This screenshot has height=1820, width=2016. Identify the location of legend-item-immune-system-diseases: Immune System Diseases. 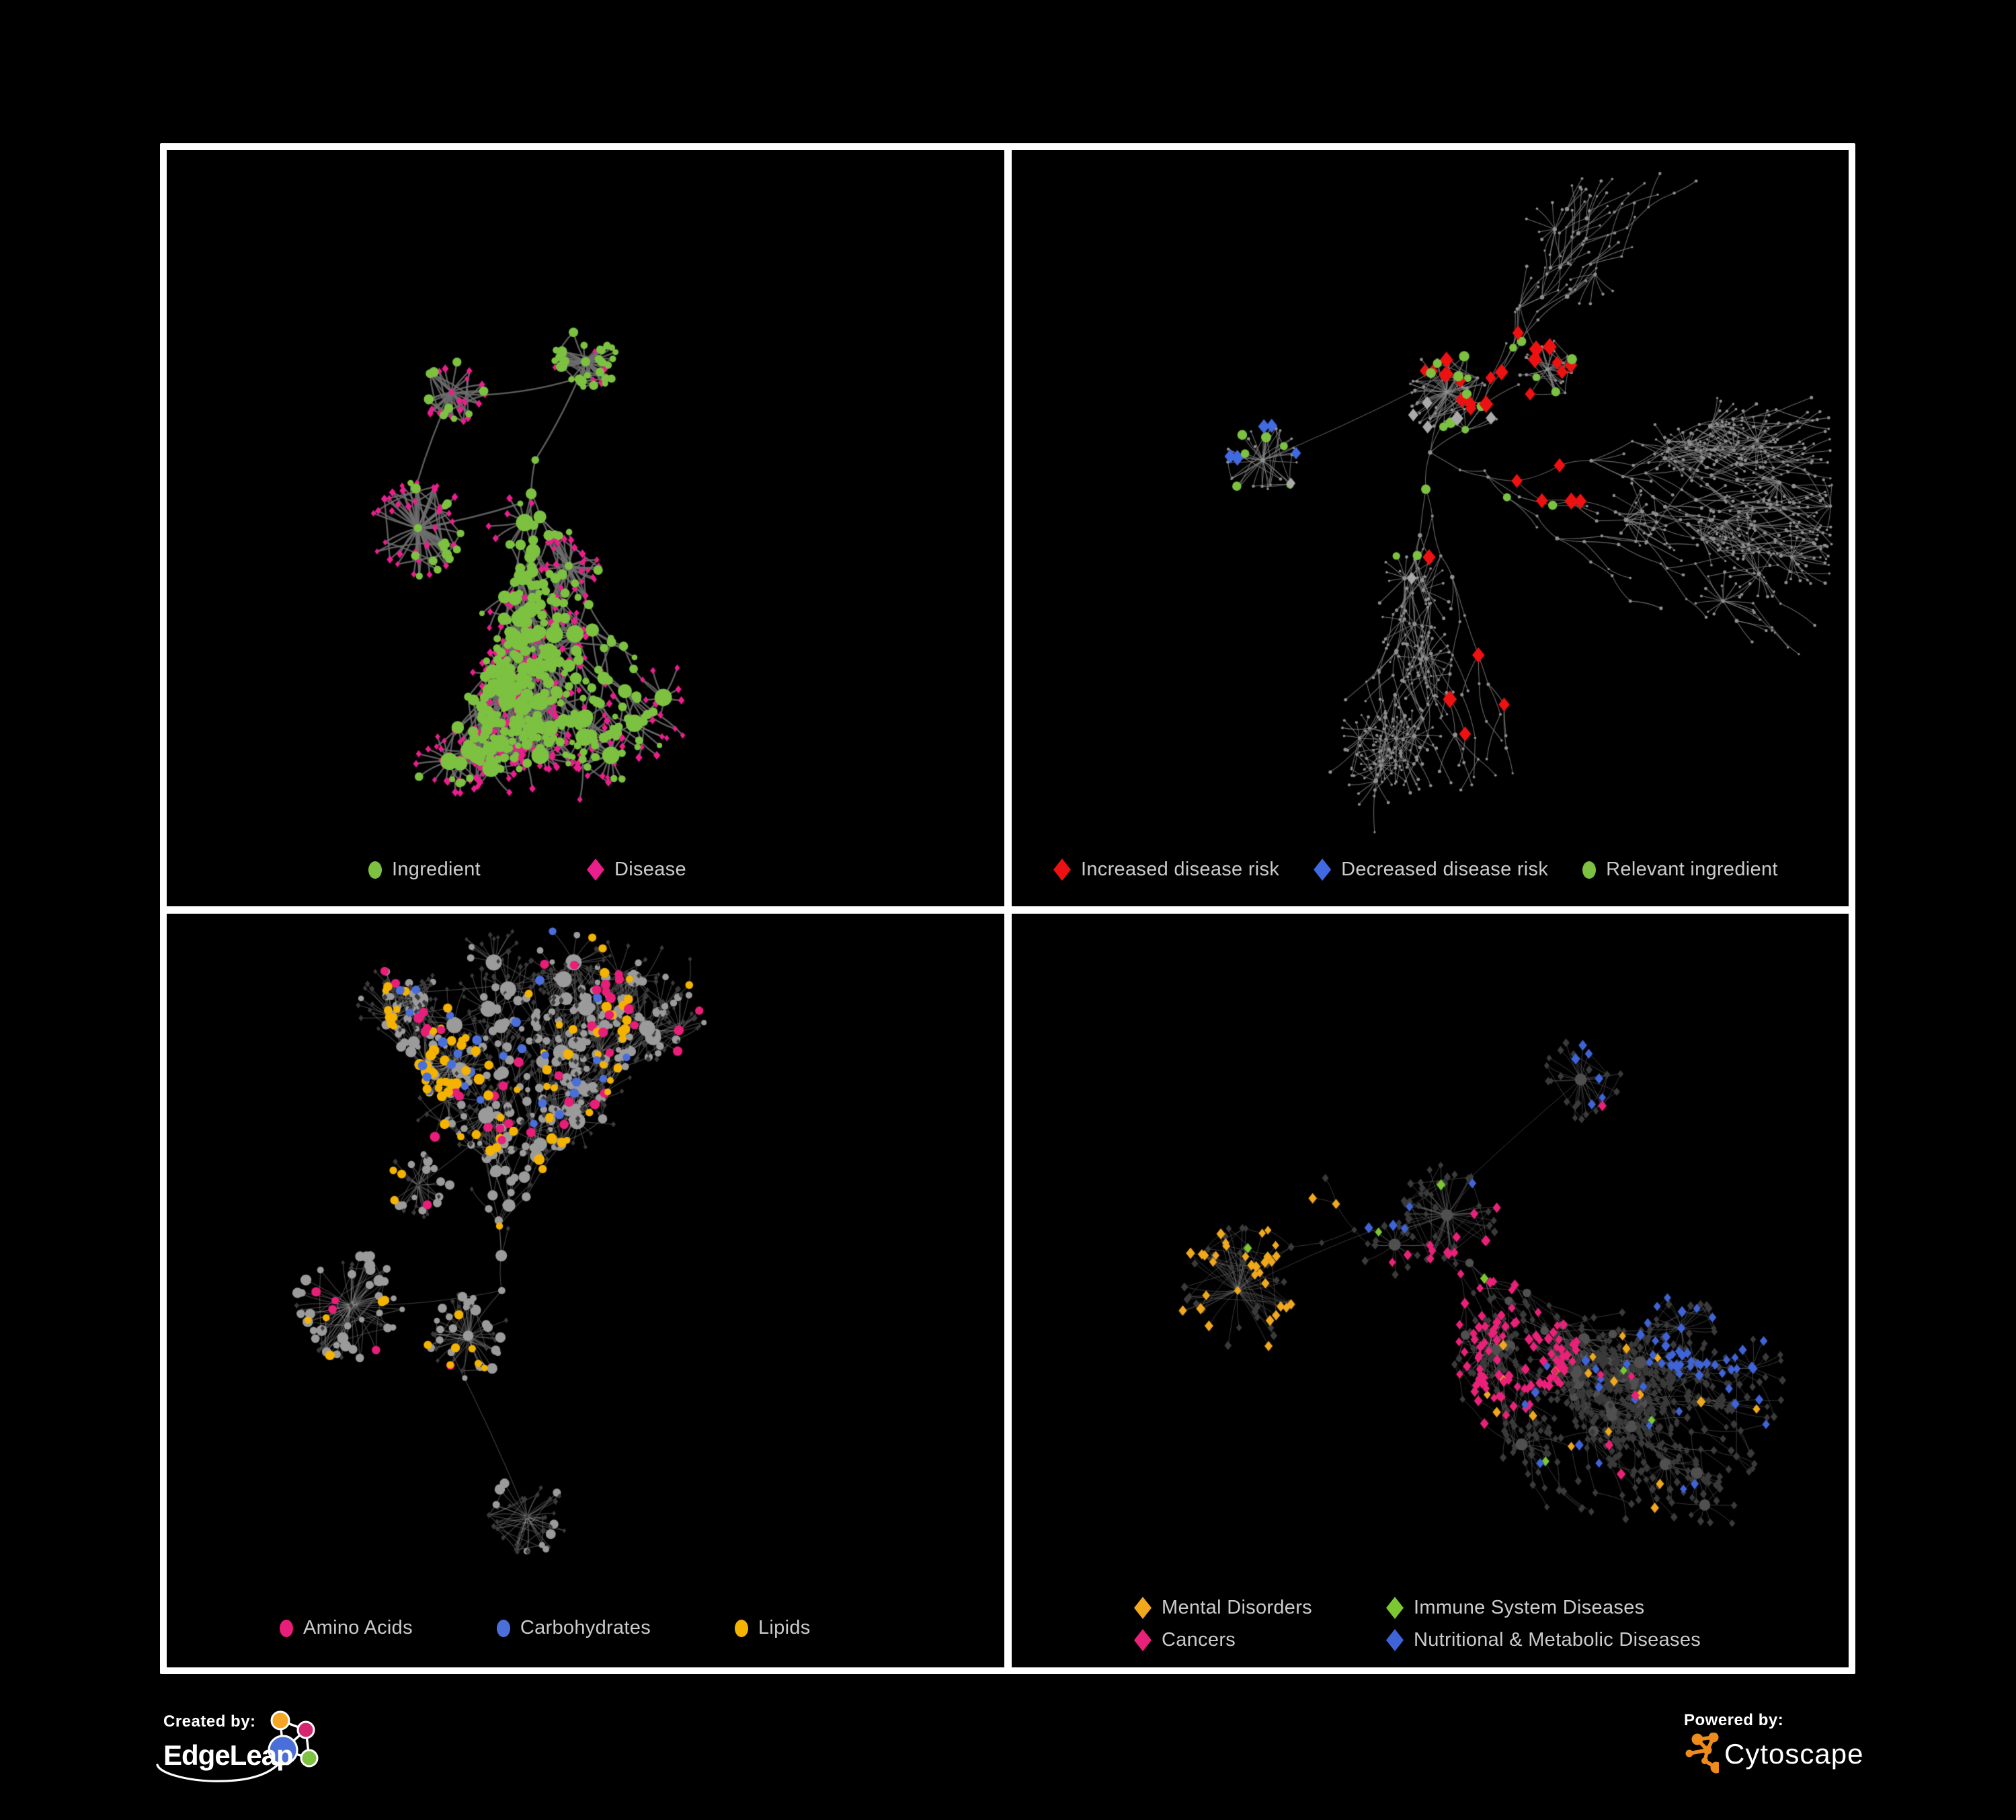
(1543, 1608).